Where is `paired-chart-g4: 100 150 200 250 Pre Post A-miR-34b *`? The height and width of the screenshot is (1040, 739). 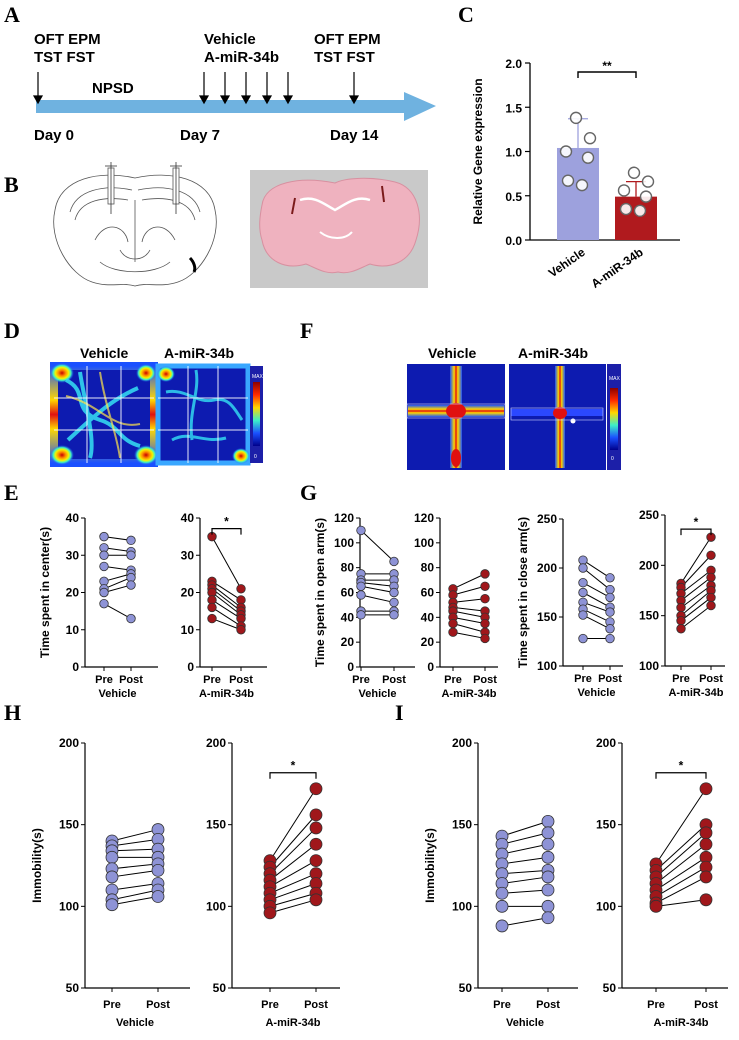
paired-chart-g4: 100 150 200 250 Pre Post A-miR-34b * is located at coordinates (682, 603).